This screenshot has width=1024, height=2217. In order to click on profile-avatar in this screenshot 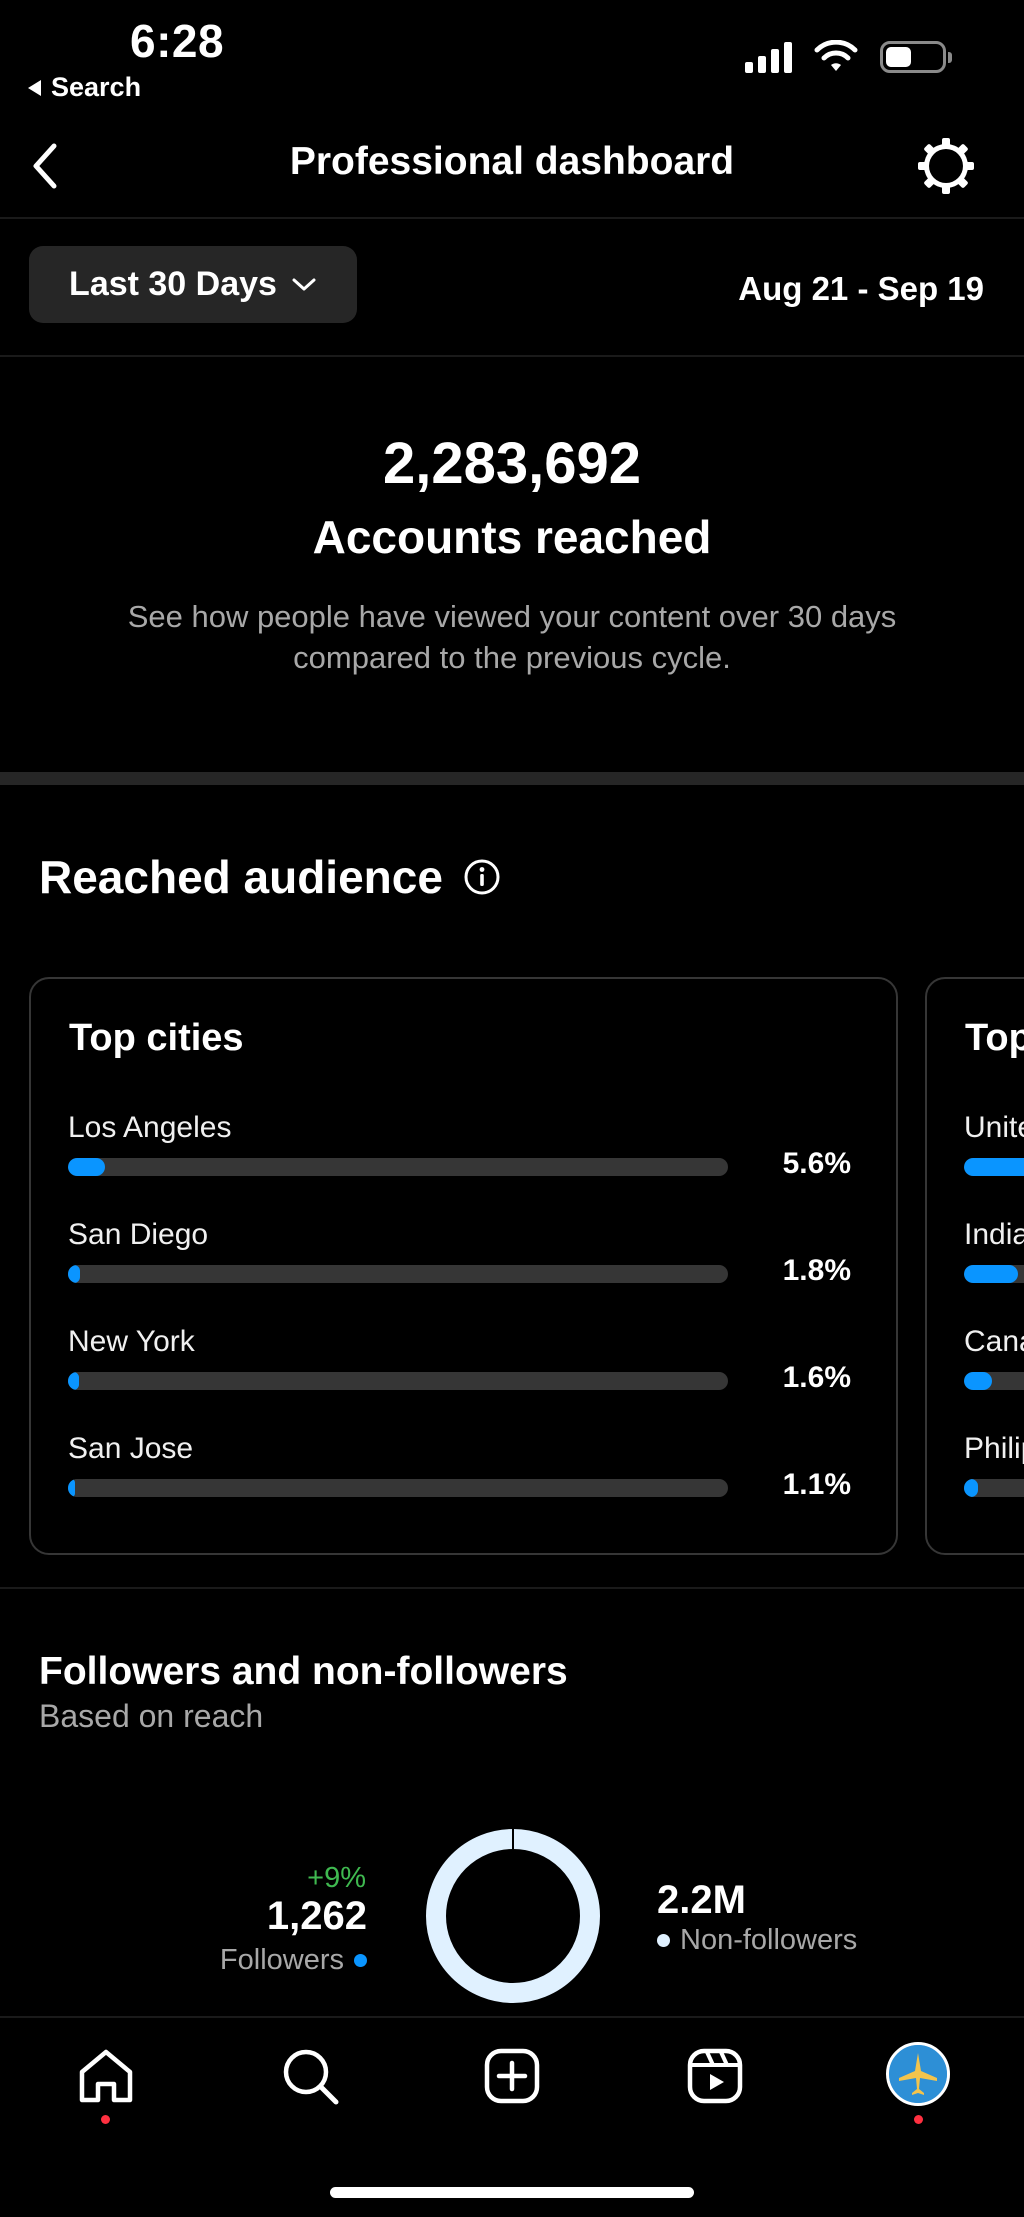, I will do `click(918, 2074)`.